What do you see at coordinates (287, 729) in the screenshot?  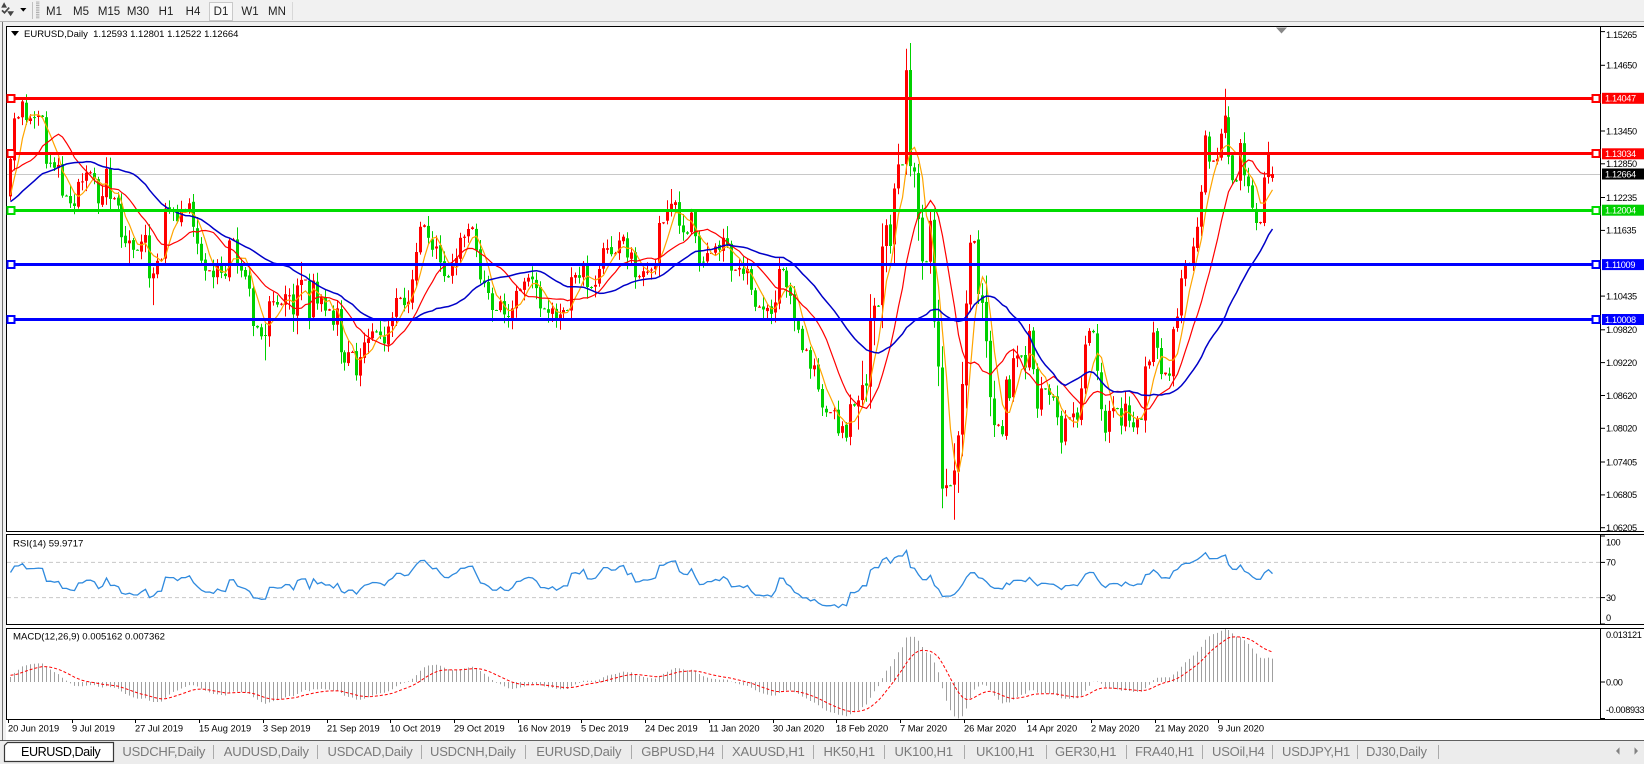 I see `svg-text: 3 Sep 2019` at bounding box center [287, 729].